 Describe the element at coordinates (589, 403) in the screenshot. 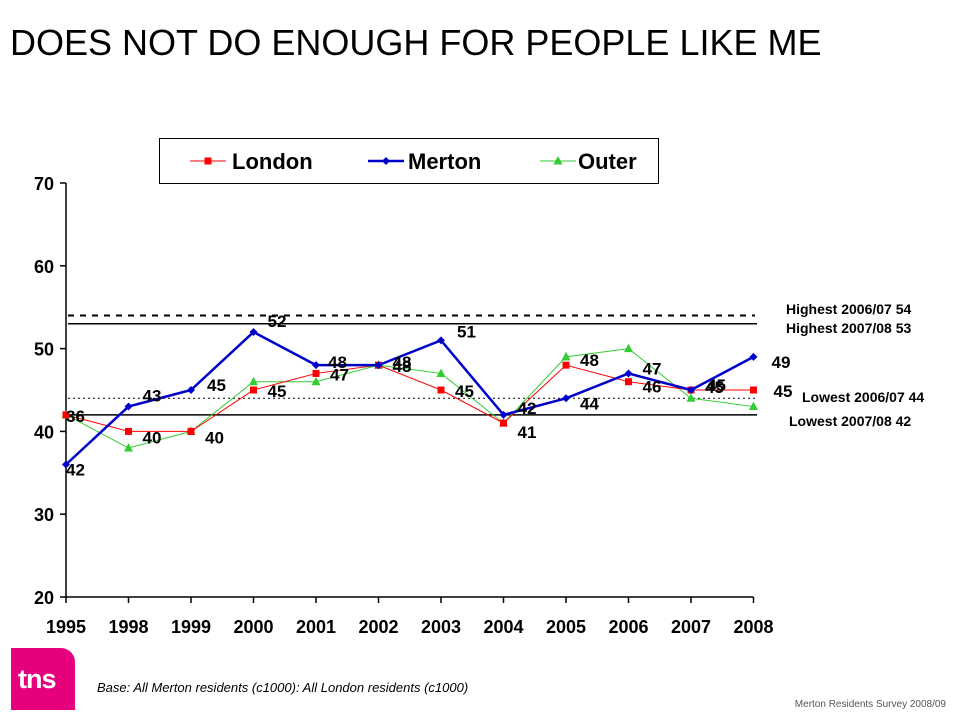

I see `data-label: 44` at that location.